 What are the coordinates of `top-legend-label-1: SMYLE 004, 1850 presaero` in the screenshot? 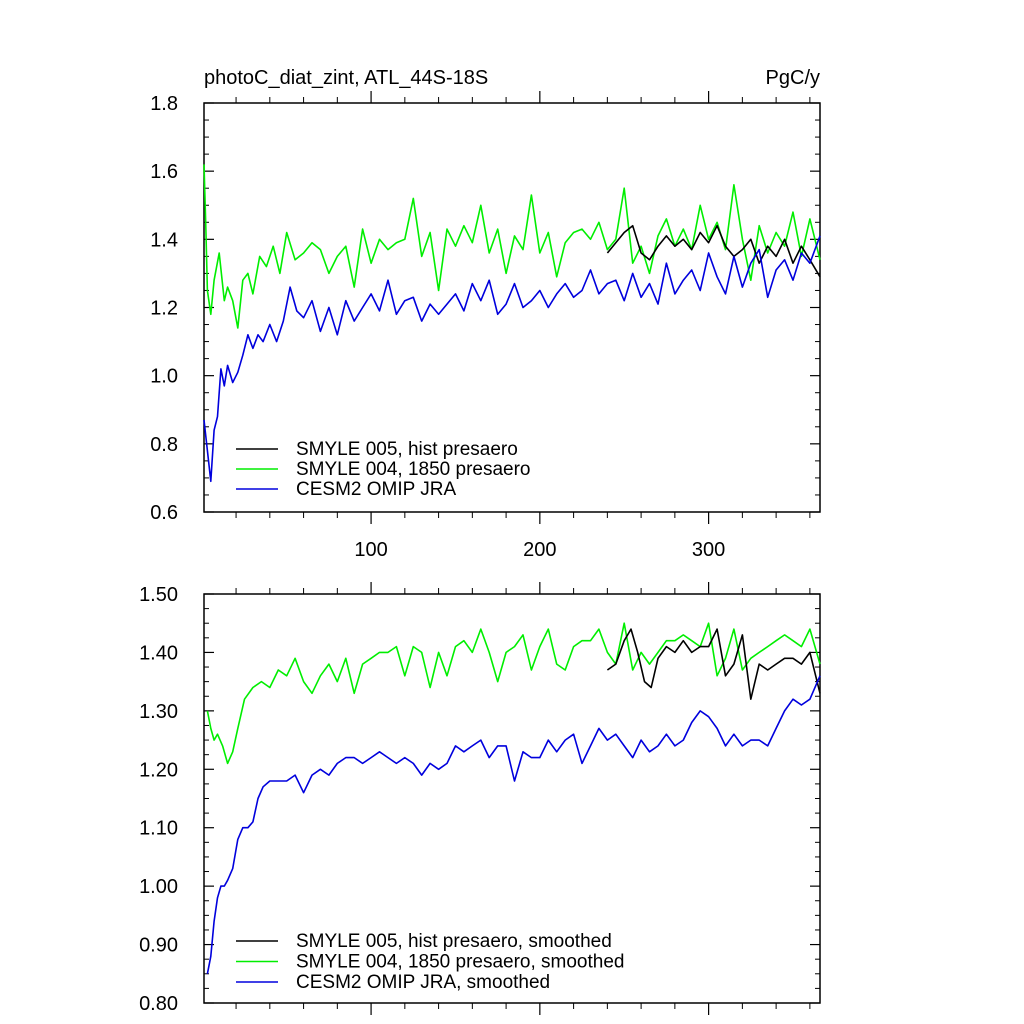 It's located at (413, 469).